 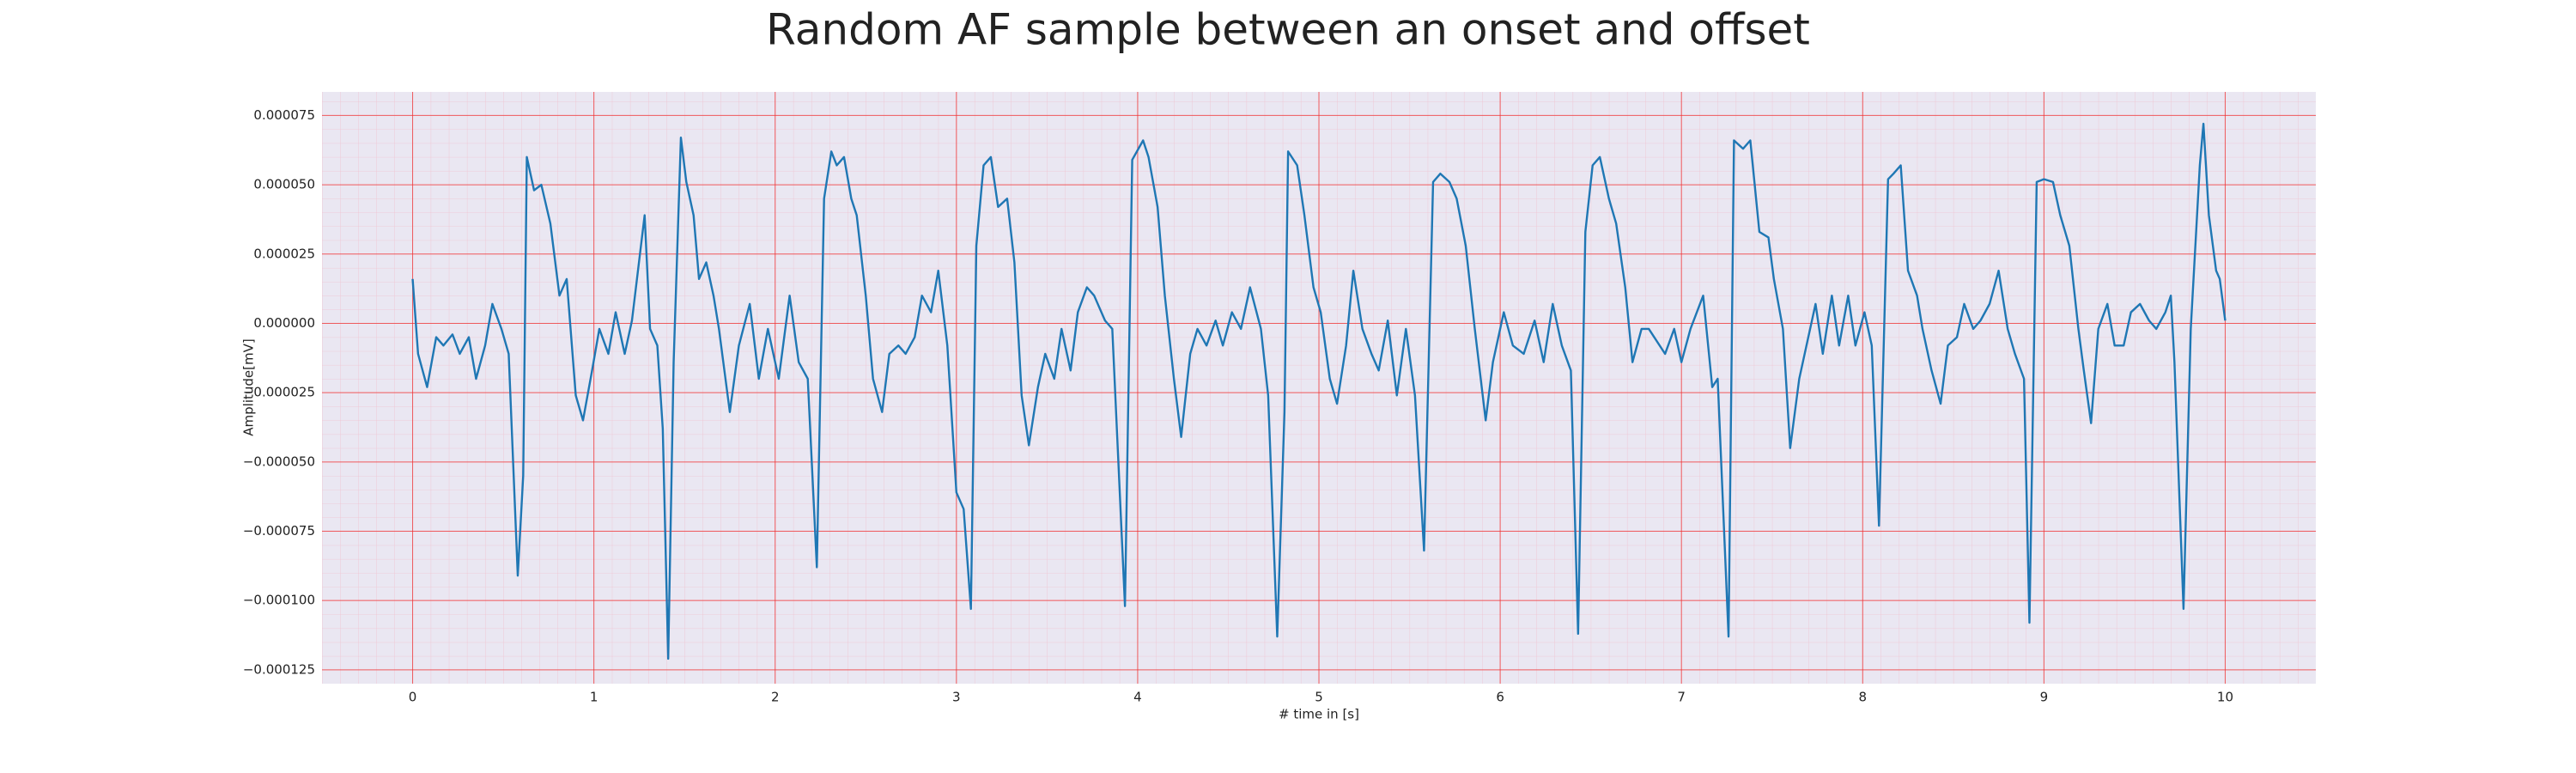 What do you see at coordinates (413, 697) in the screenshot?
I see `x-tick-label: 0` at bounding box center [413, 697].